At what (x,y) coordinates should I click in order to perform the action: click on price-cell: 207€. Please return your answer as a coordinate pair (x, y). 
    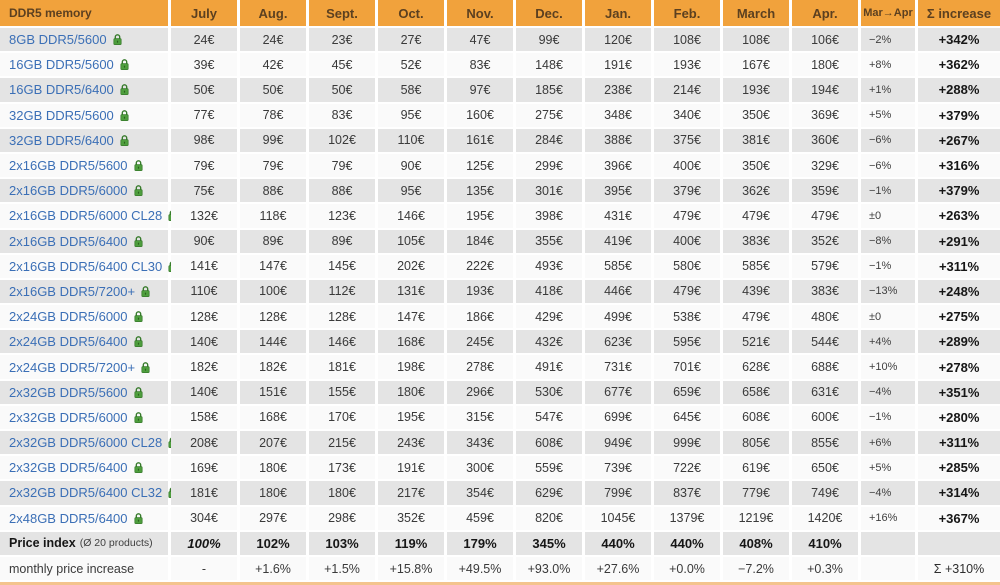
    Looking at the image, I should click on (273, 443).